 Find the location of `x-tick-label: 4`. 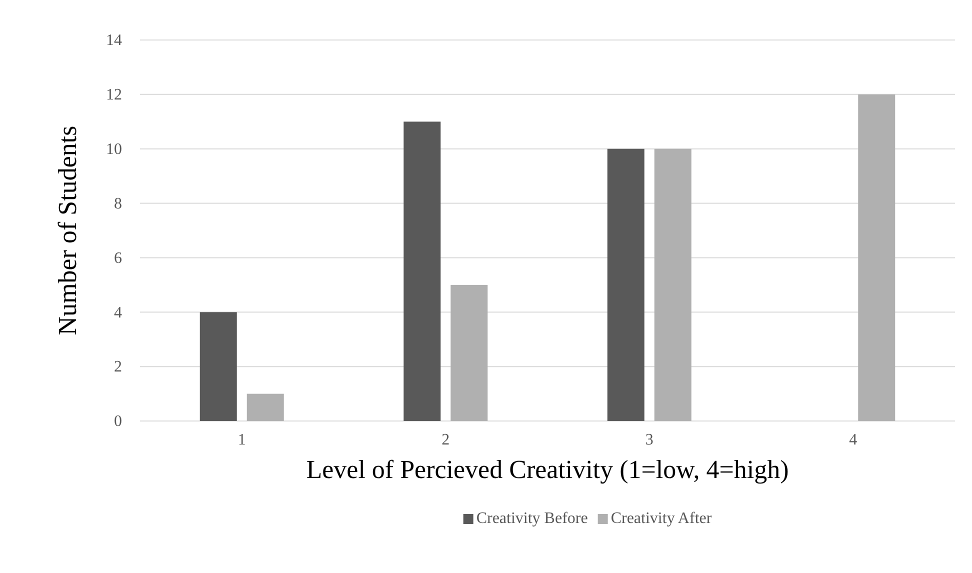

x-tick-label: 4 is located at coordinates (853, 439).